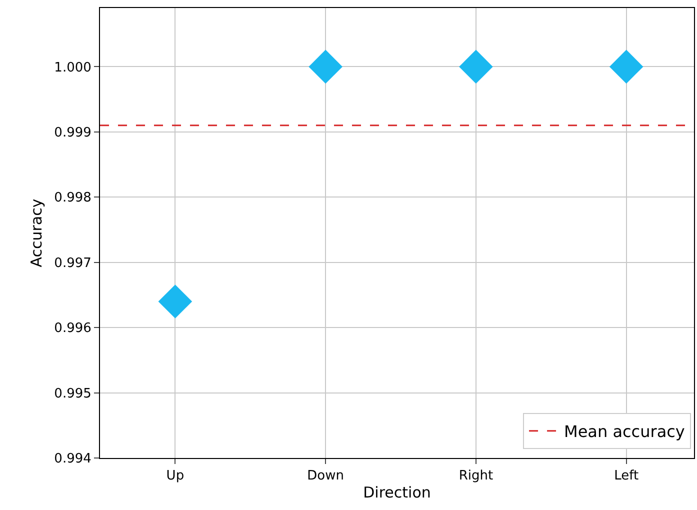 The image size is (697, 510). Describe the element at coordinates (73, 263) in the screenshot. I see `y-tick-label: 0.997` at that location.